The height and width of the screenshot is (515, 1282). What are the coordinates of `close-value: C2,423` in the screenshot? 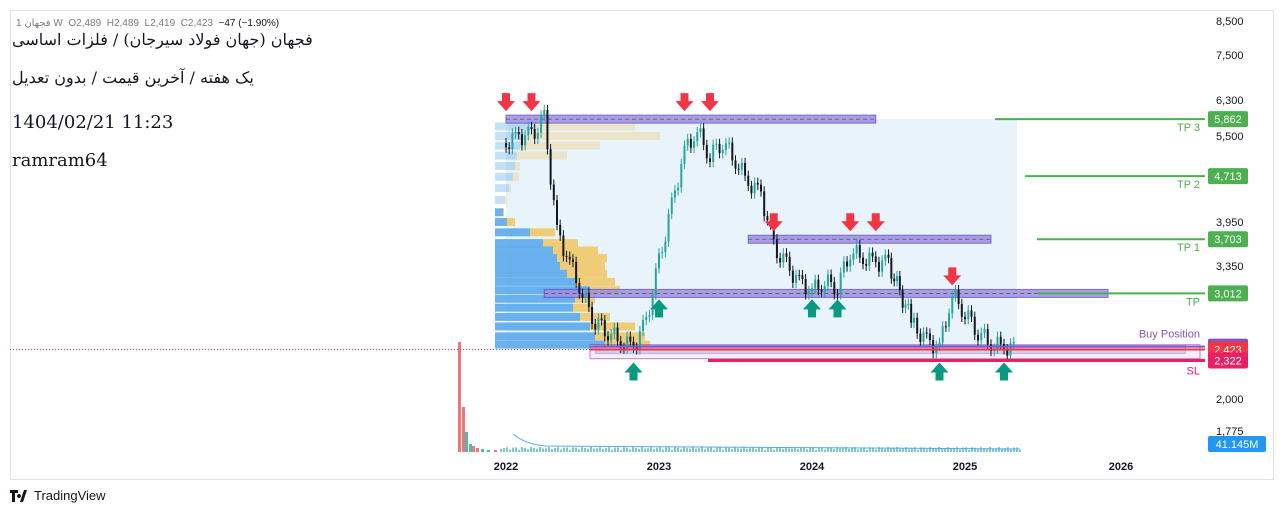 It's located at (196, 23).